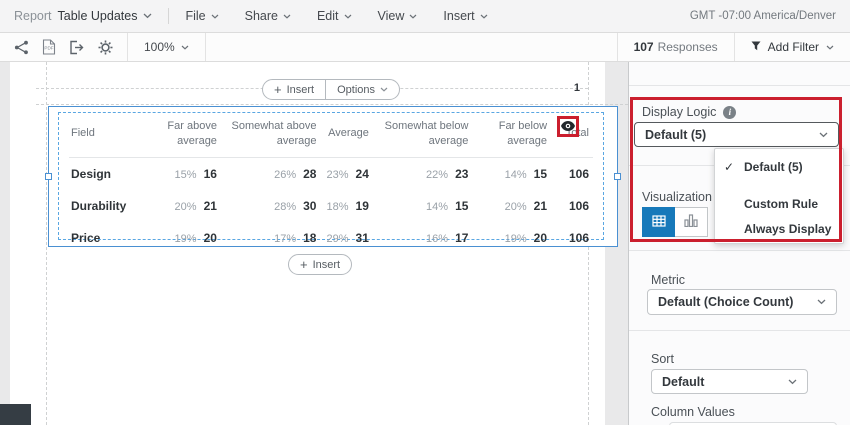 The width and height of the screenshot is (850, 425). I want to click on responses-label: Responses, so click(687, 47).